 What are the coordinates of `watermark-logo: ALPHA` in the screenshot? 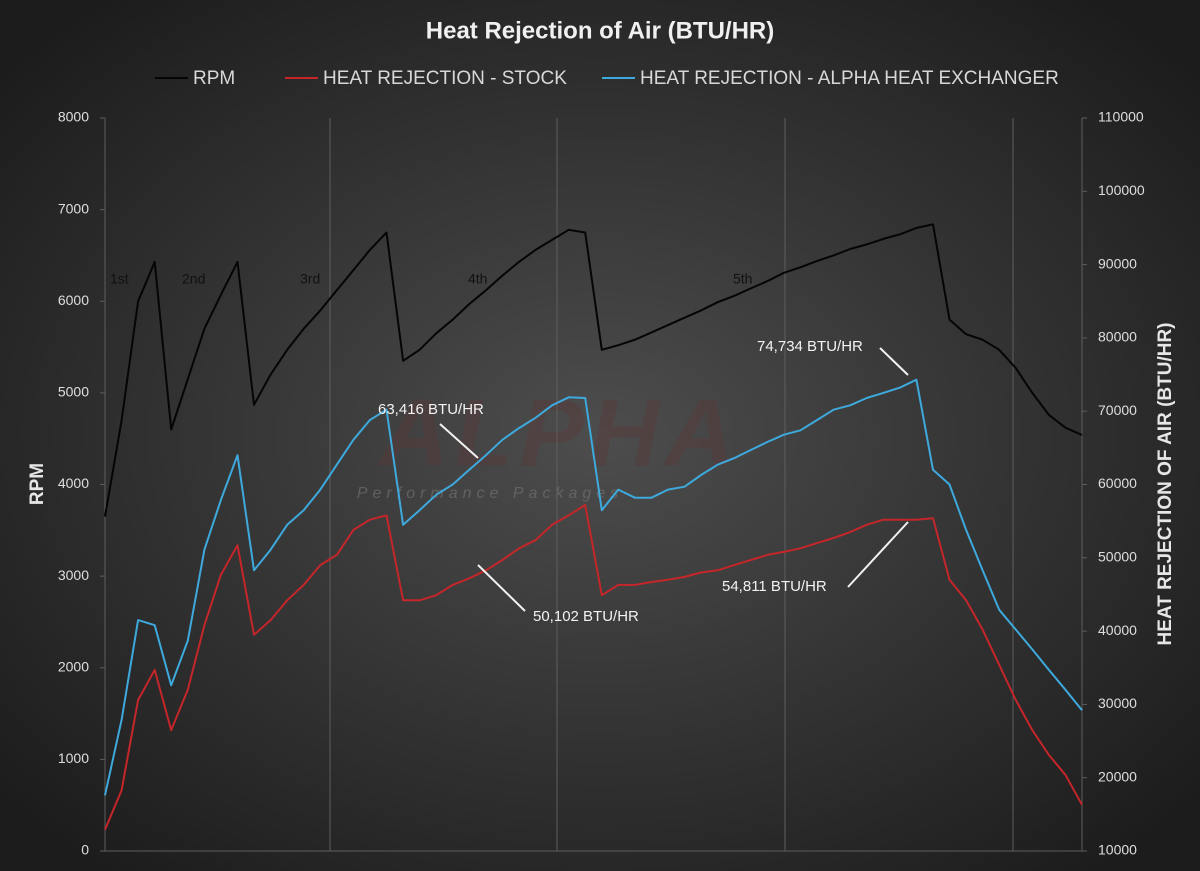 It's located at (559, 432).